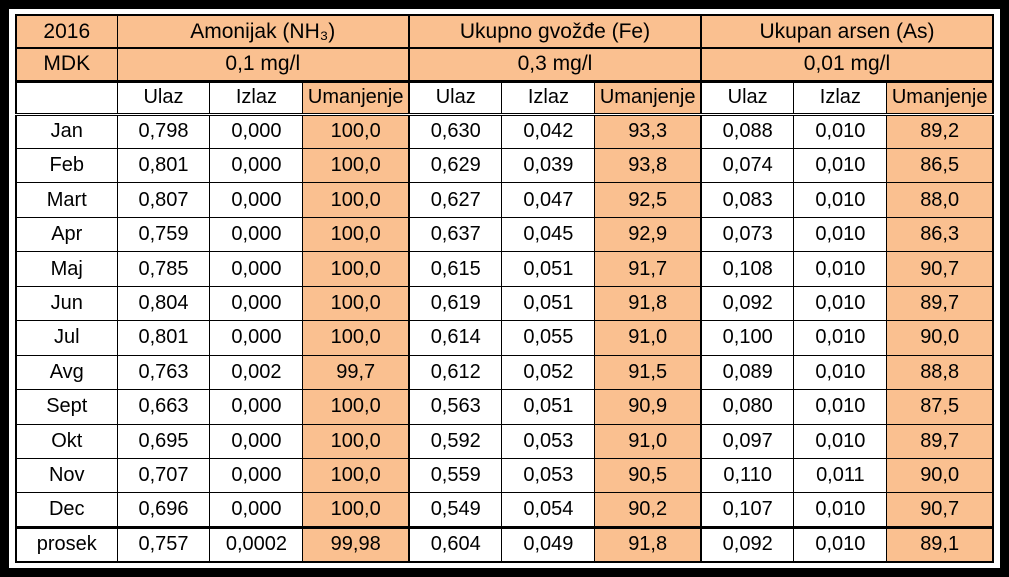 The image size is (1009, 577). What do you see at coordinates (648, 269) in the screenshot?
I see `reduction-cell: 91,7` at bounding box center [648, 269].